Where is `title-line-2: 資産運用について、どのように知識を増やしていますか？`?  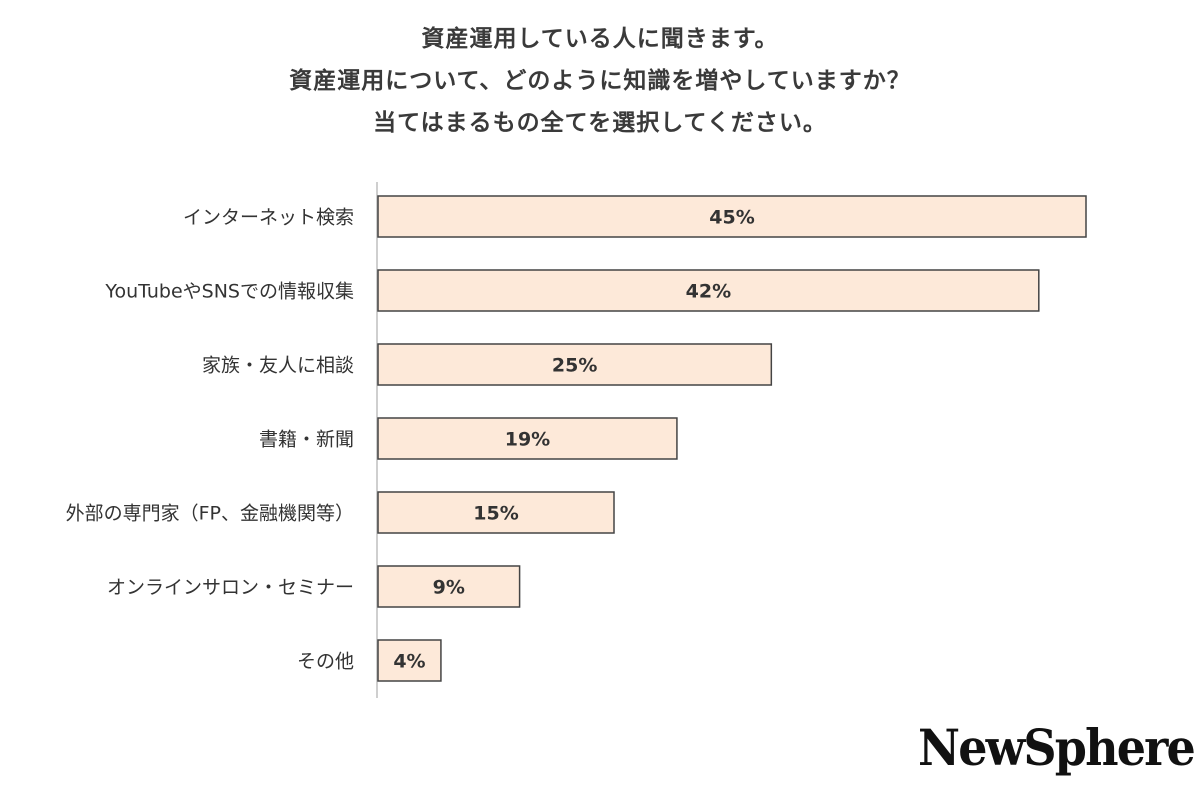 title-line-2: 資産運用について、どのように知識を増やしていますか？ is located at coordinates (600, 81).